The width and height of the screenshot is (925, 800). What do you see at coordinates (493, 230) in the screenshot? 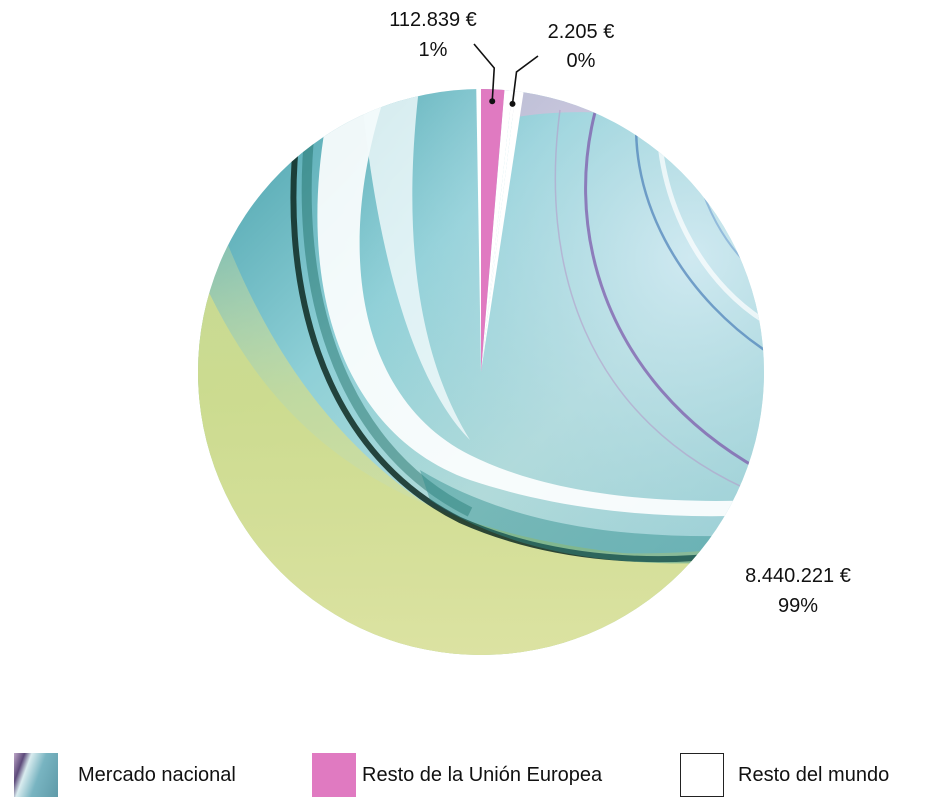
I see `pie-slice-resto-de-la-union-europea` at bounding box center [493, 230].